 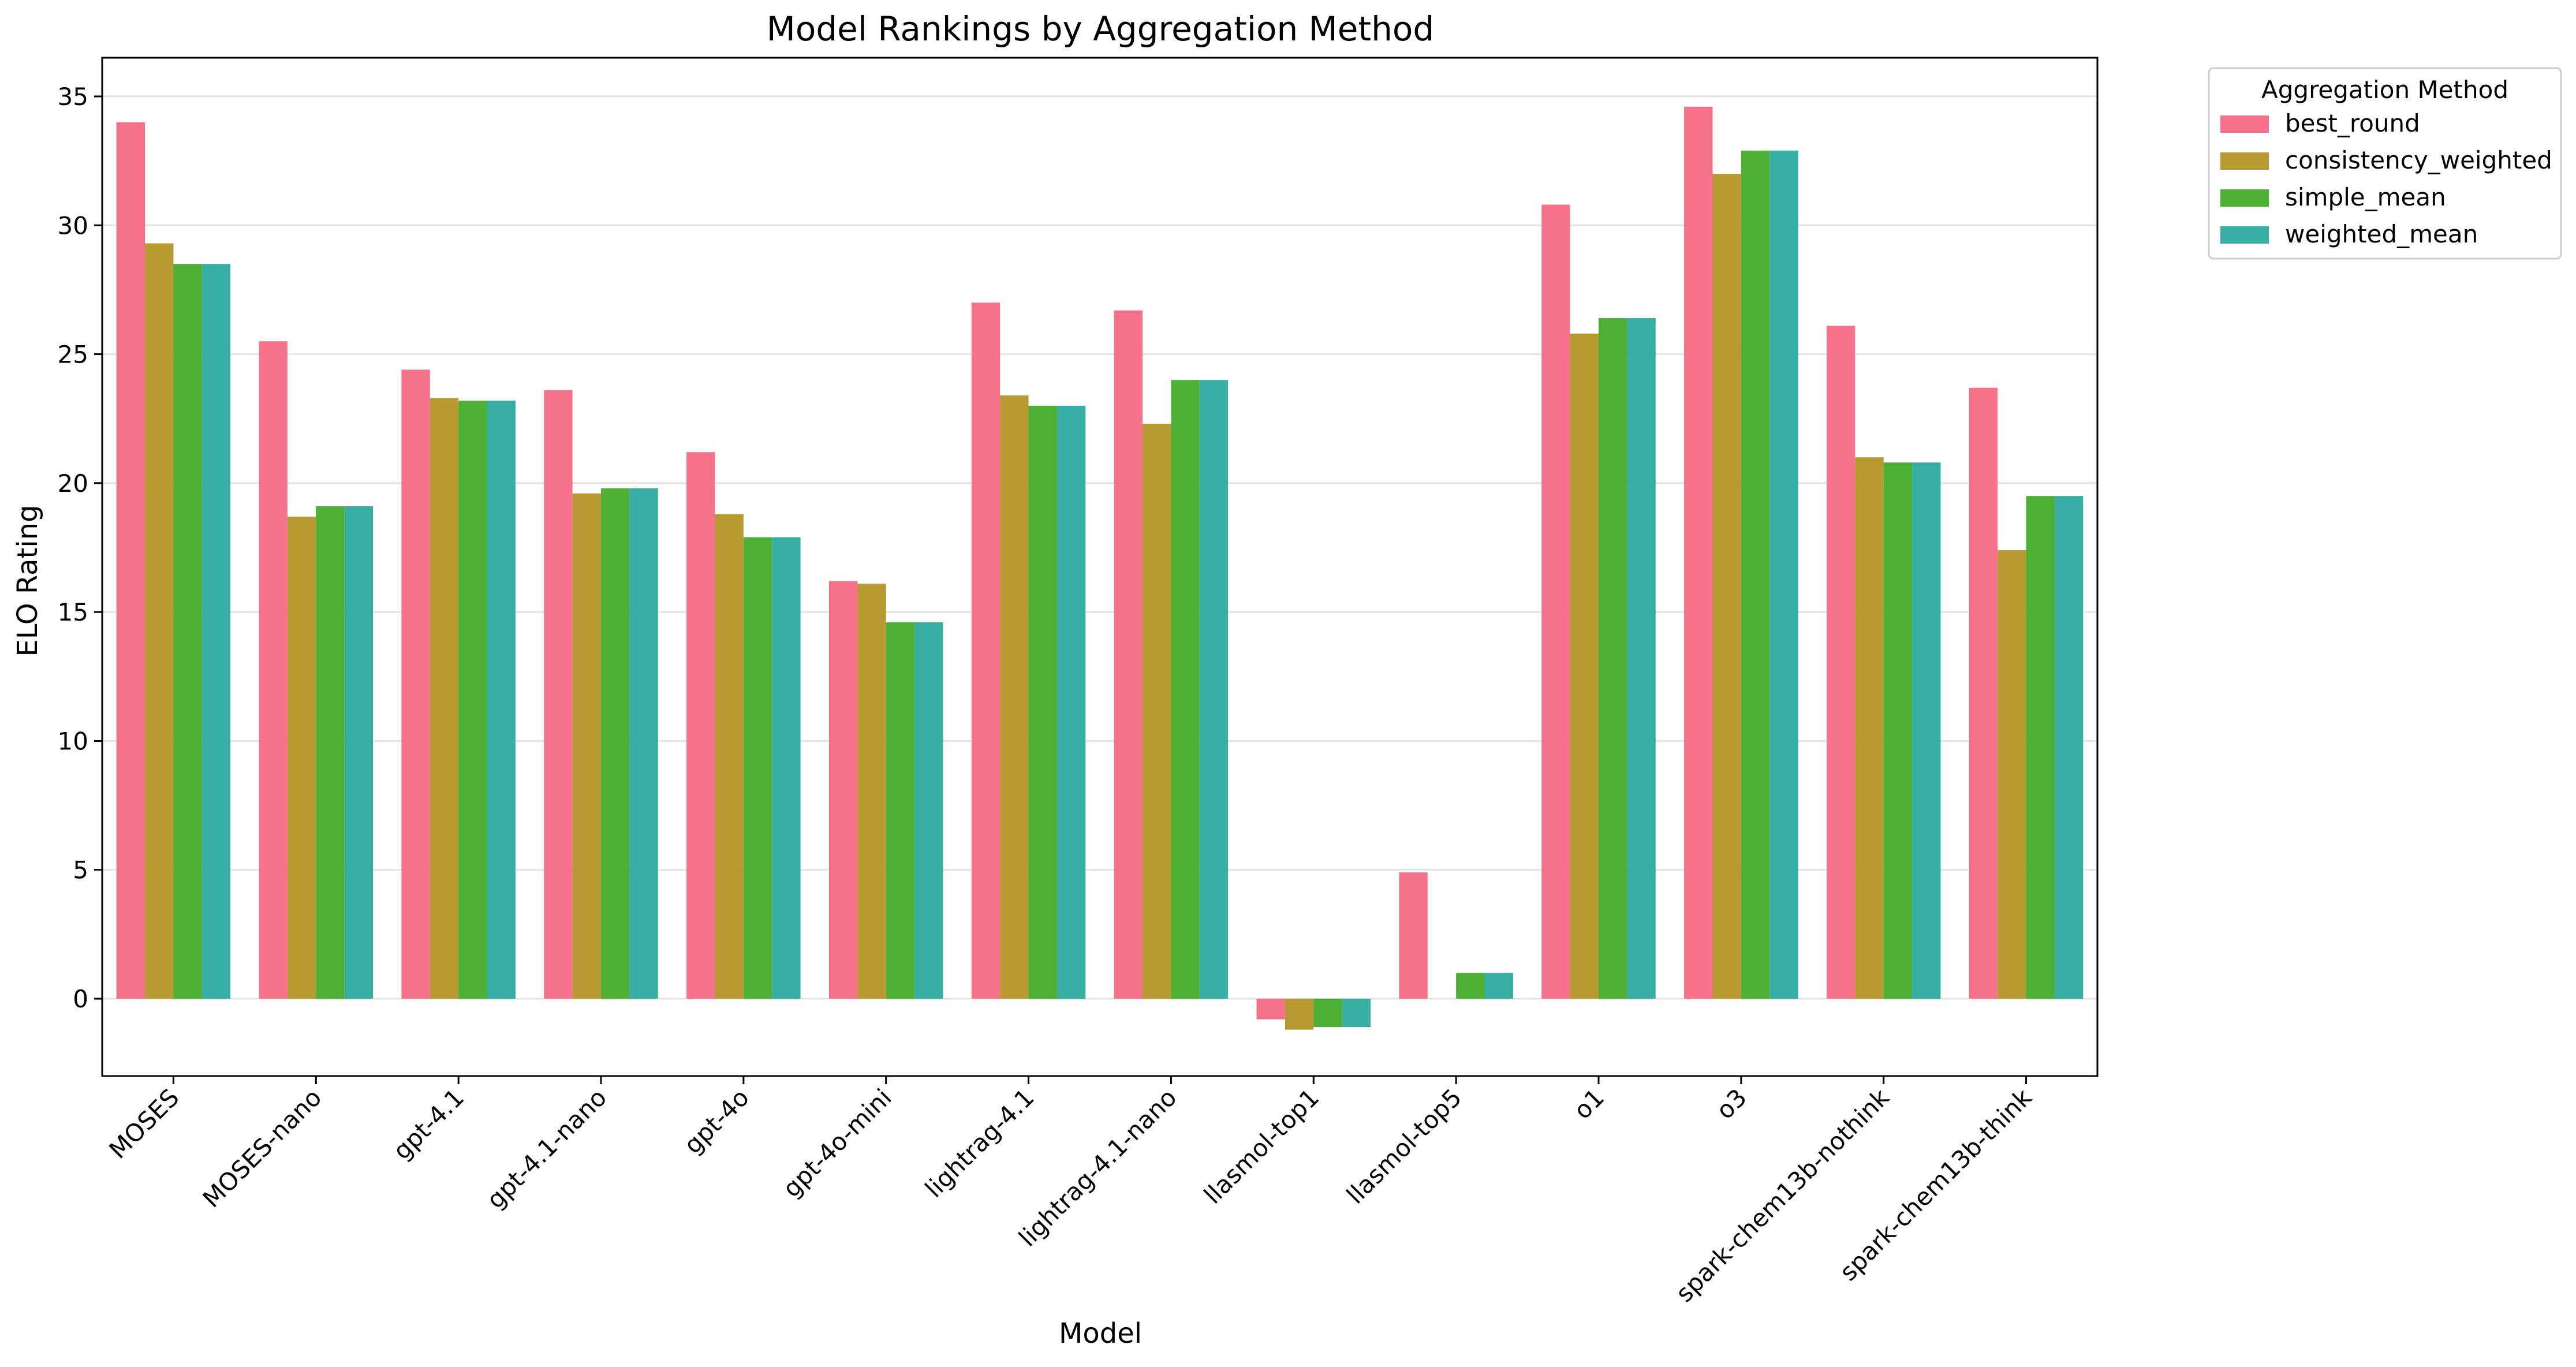 What do you see at coordinates (1869, 728) in the screenshot?
I see `bar-consistency_weighted-spark-chem13b-nothink` at bounding box center [1869, 728].